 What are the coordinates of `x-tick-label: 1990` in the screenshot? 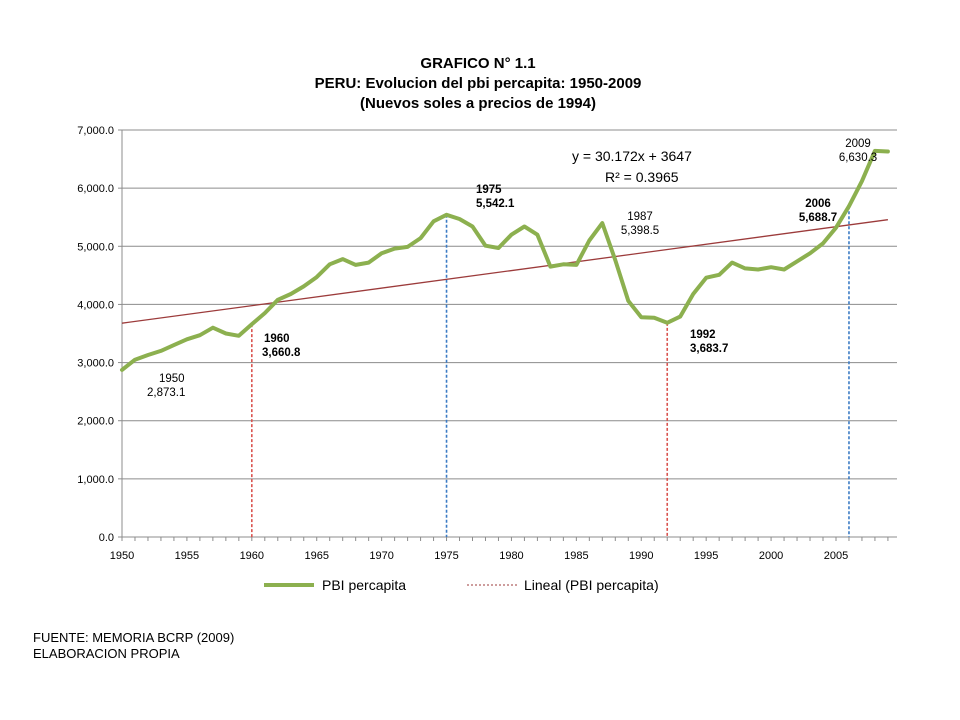 It's located at (641, 556).